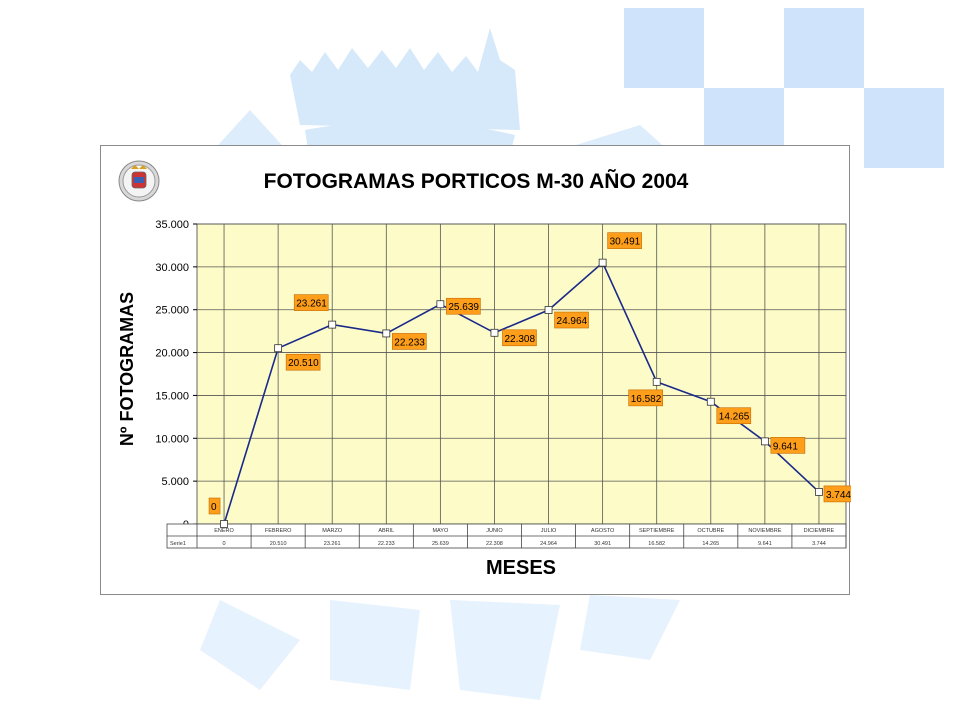 Image resolution: width=960 pixels, height=720 pixels. Describe the element at coordinates (278, 531) in the screenshot. I see `x-category-label: FEBRERO` at that location.